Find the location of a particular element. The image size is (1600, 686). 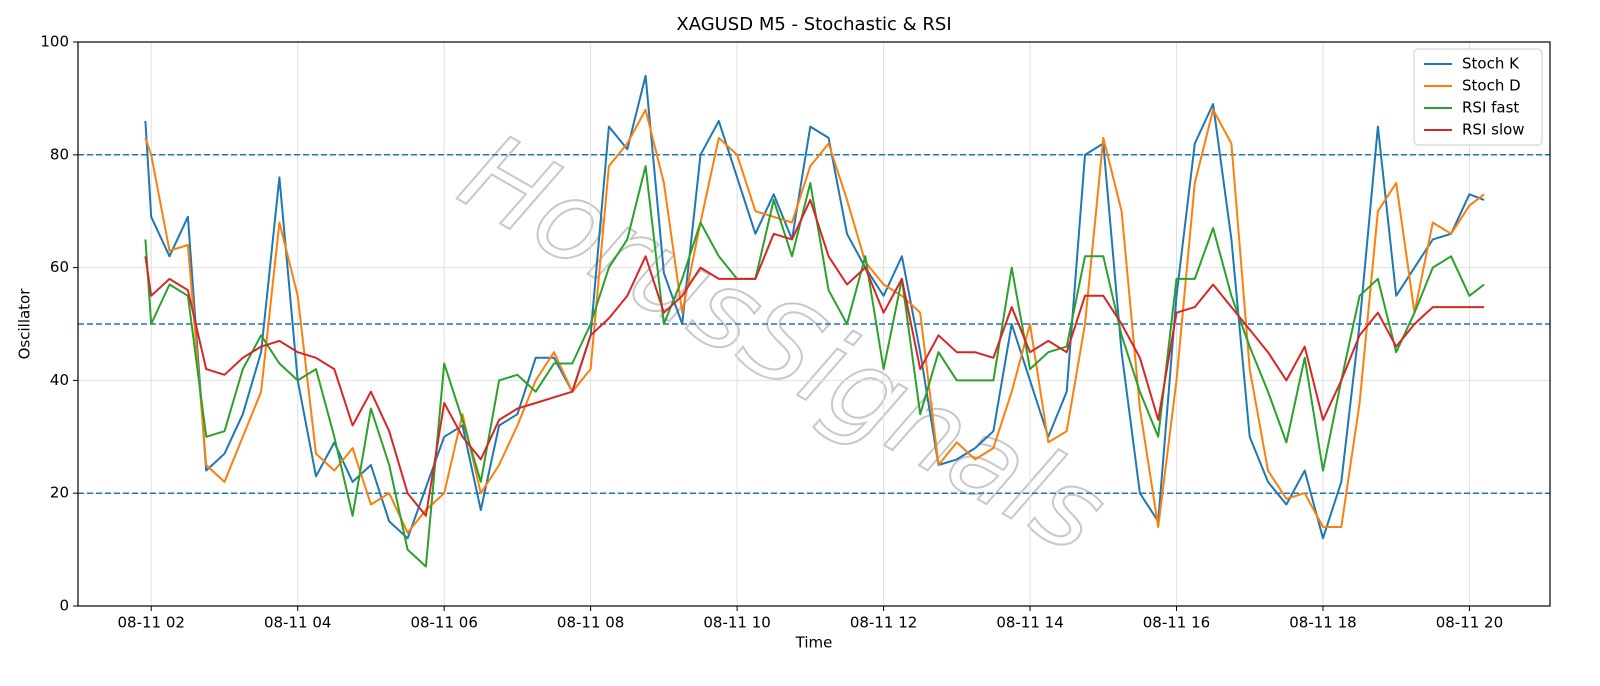

y-tick-label: 20 is located at coordinates (59, 493).